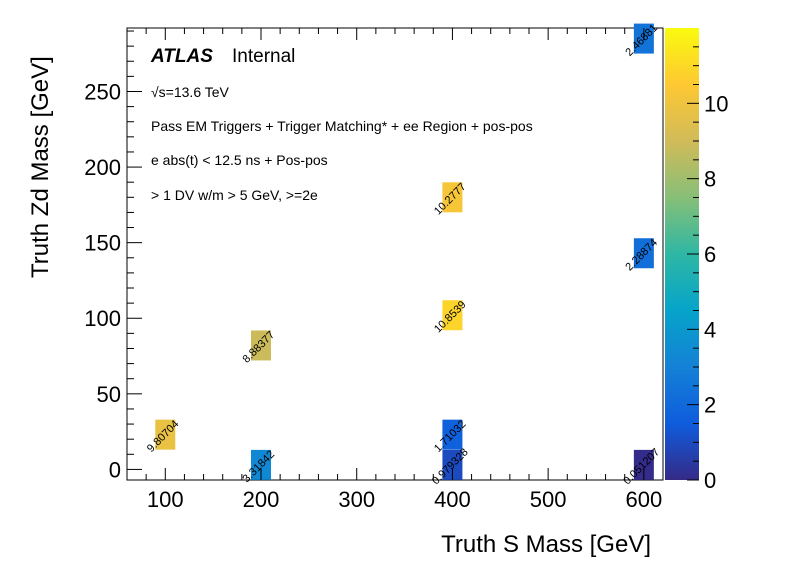  Describe the element at coordinates (643, 499) in the screenshot. I see `x-tick-label: 600` at that location.